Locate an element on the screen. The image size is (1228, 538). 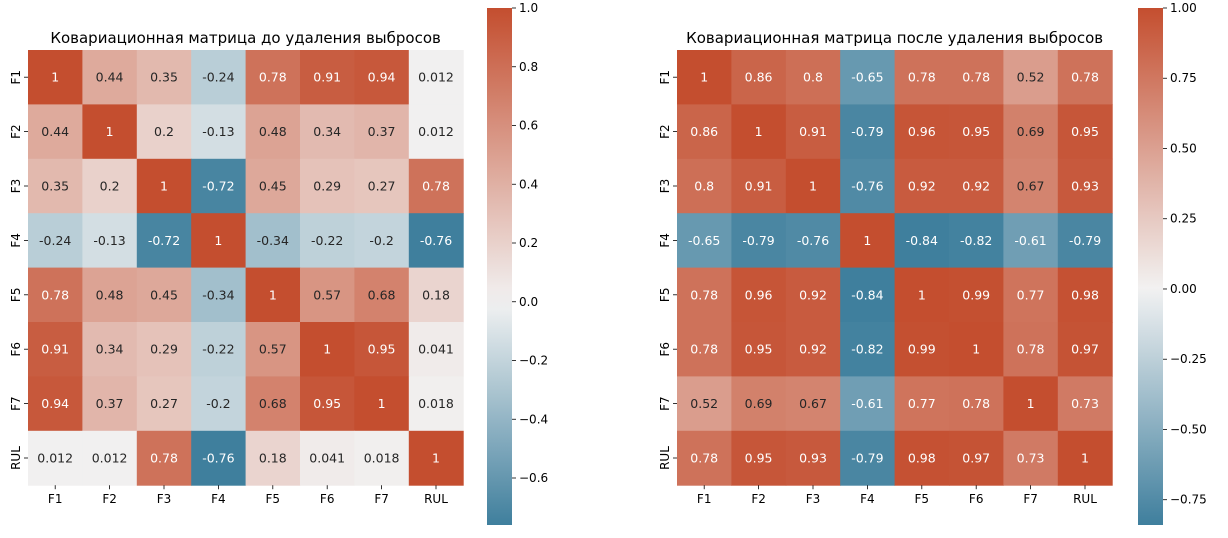
colorbar-tick-label: 0.6 is located at coordinates (528, 126).